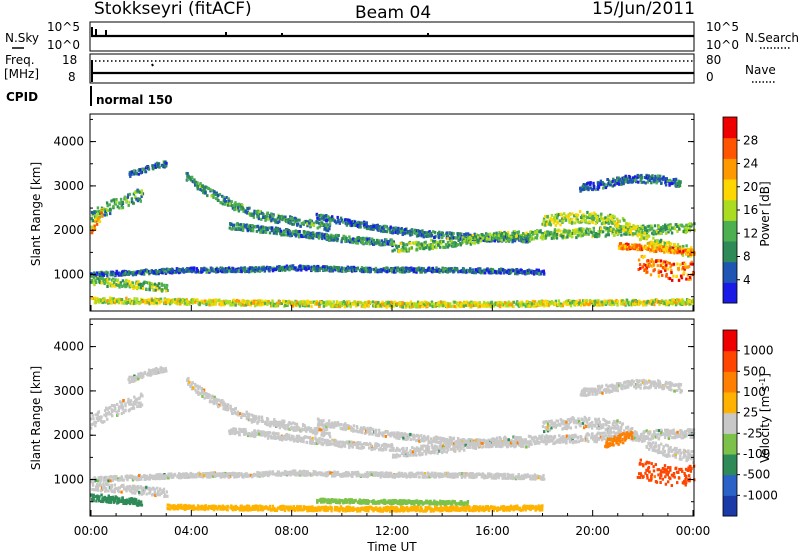 The height and width of the screenshot is (554, 800). Describe the element at coordinates (402, 36) in the screenshot. I see `nsky-panel: N.Sky 10^5 10^0 10^5 10^0 N.Search` at that location.